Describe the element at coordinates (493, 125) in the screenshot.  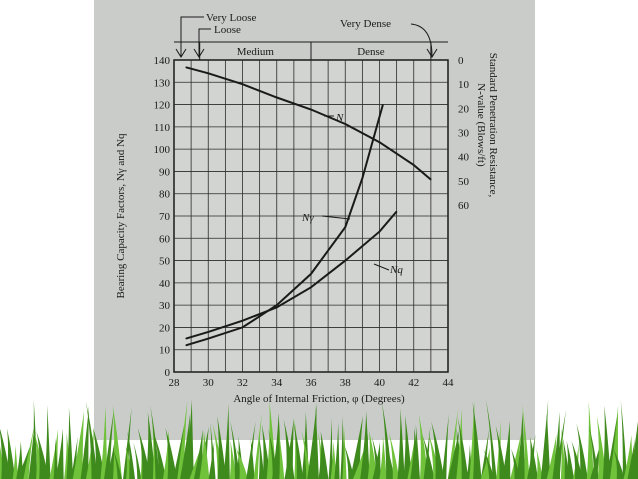
I see `y2-axis-title-line1: Standard Penetration Resistance,` at that location.